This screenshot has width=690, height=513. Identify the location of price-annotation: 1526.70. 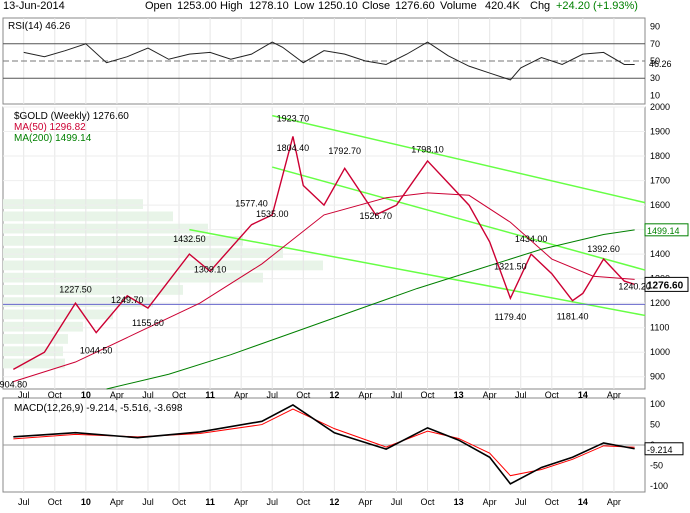
(376, 216).